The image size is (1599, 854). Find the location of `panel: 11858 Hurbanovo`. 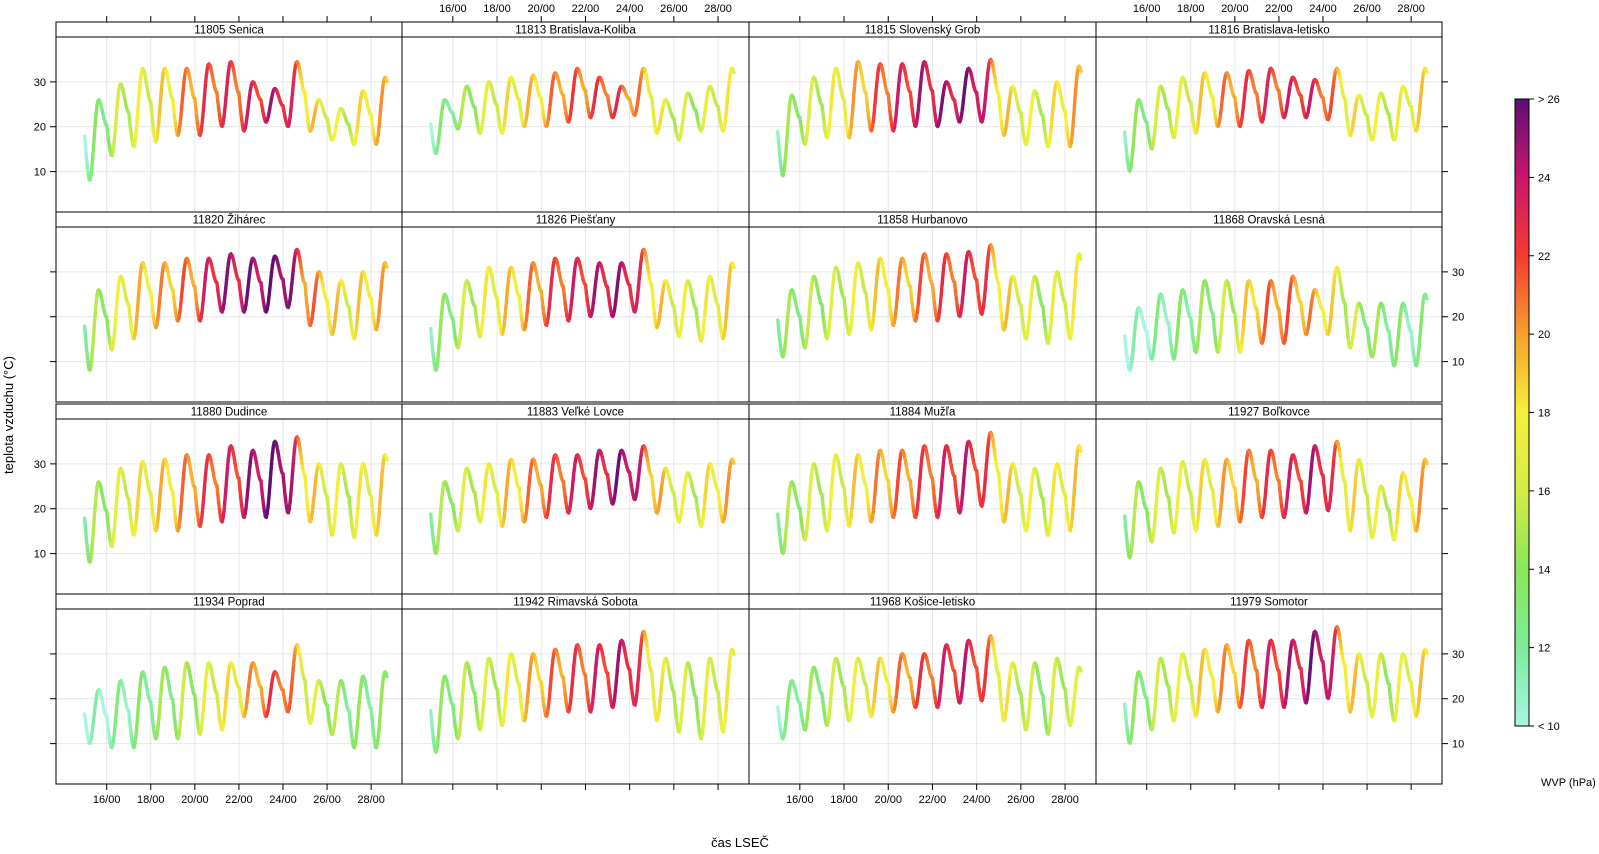

panel: 11858 Hurbanovo is located at coordinates (922, 307).